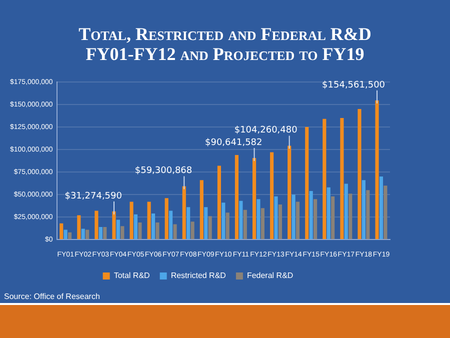 The image size is (450, 338). Describe the element at coordinates (132, 275) in the screenshot. I see `legend-label: Total R&D` at that location.